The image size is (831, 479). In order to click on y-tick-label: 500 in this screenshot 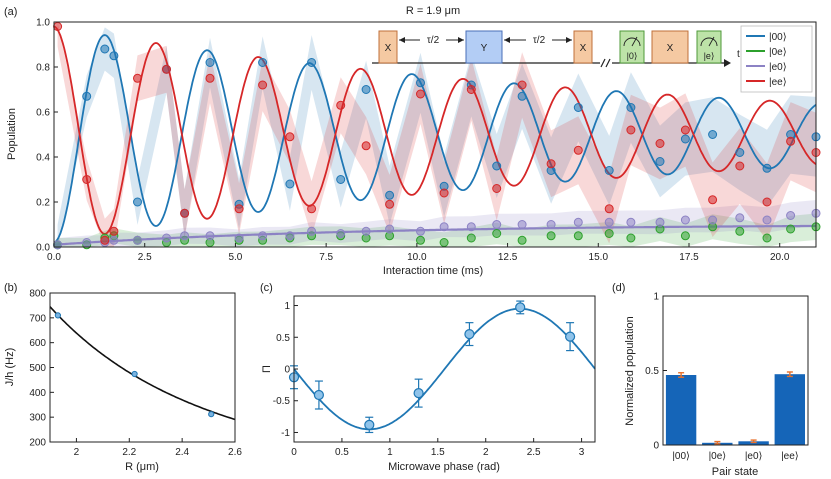, I will do `click(37, 368)`.